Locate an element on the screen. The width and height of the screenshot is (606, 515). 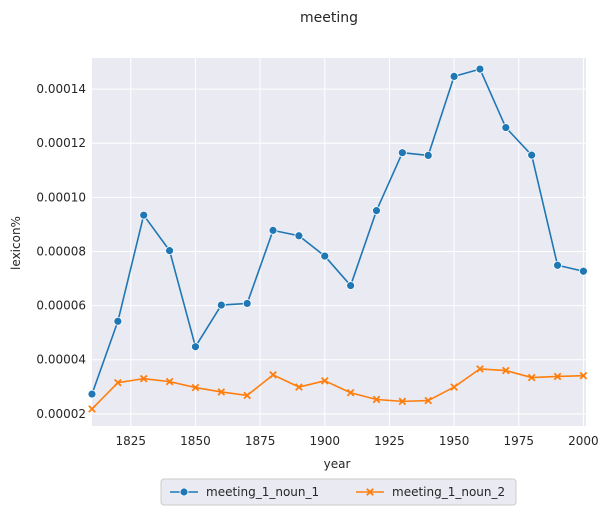
x-tick-label: 1925 is located at coordinates (389, 441).